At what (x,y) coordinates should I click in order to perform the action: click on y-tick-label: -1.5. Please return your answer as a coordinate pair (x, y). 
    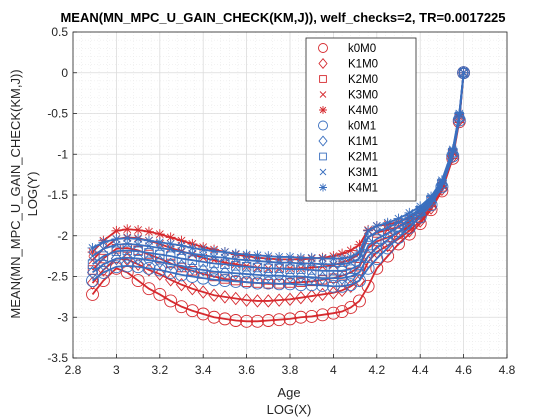
    Looking at the image, I should click on (57, 195).